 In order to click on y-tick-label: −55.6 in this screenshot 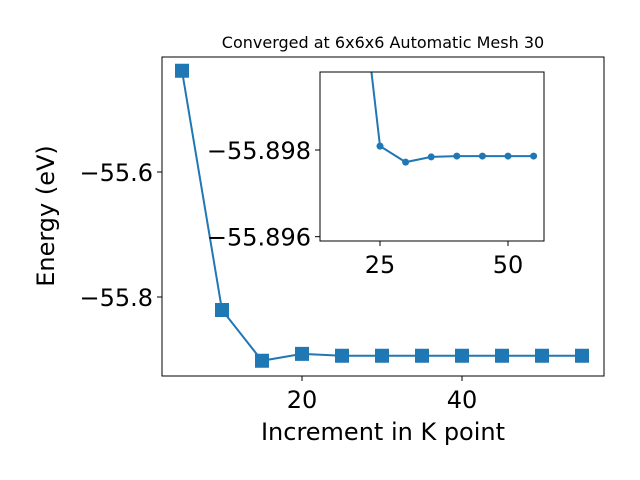, I will do `click(116, 173)`.